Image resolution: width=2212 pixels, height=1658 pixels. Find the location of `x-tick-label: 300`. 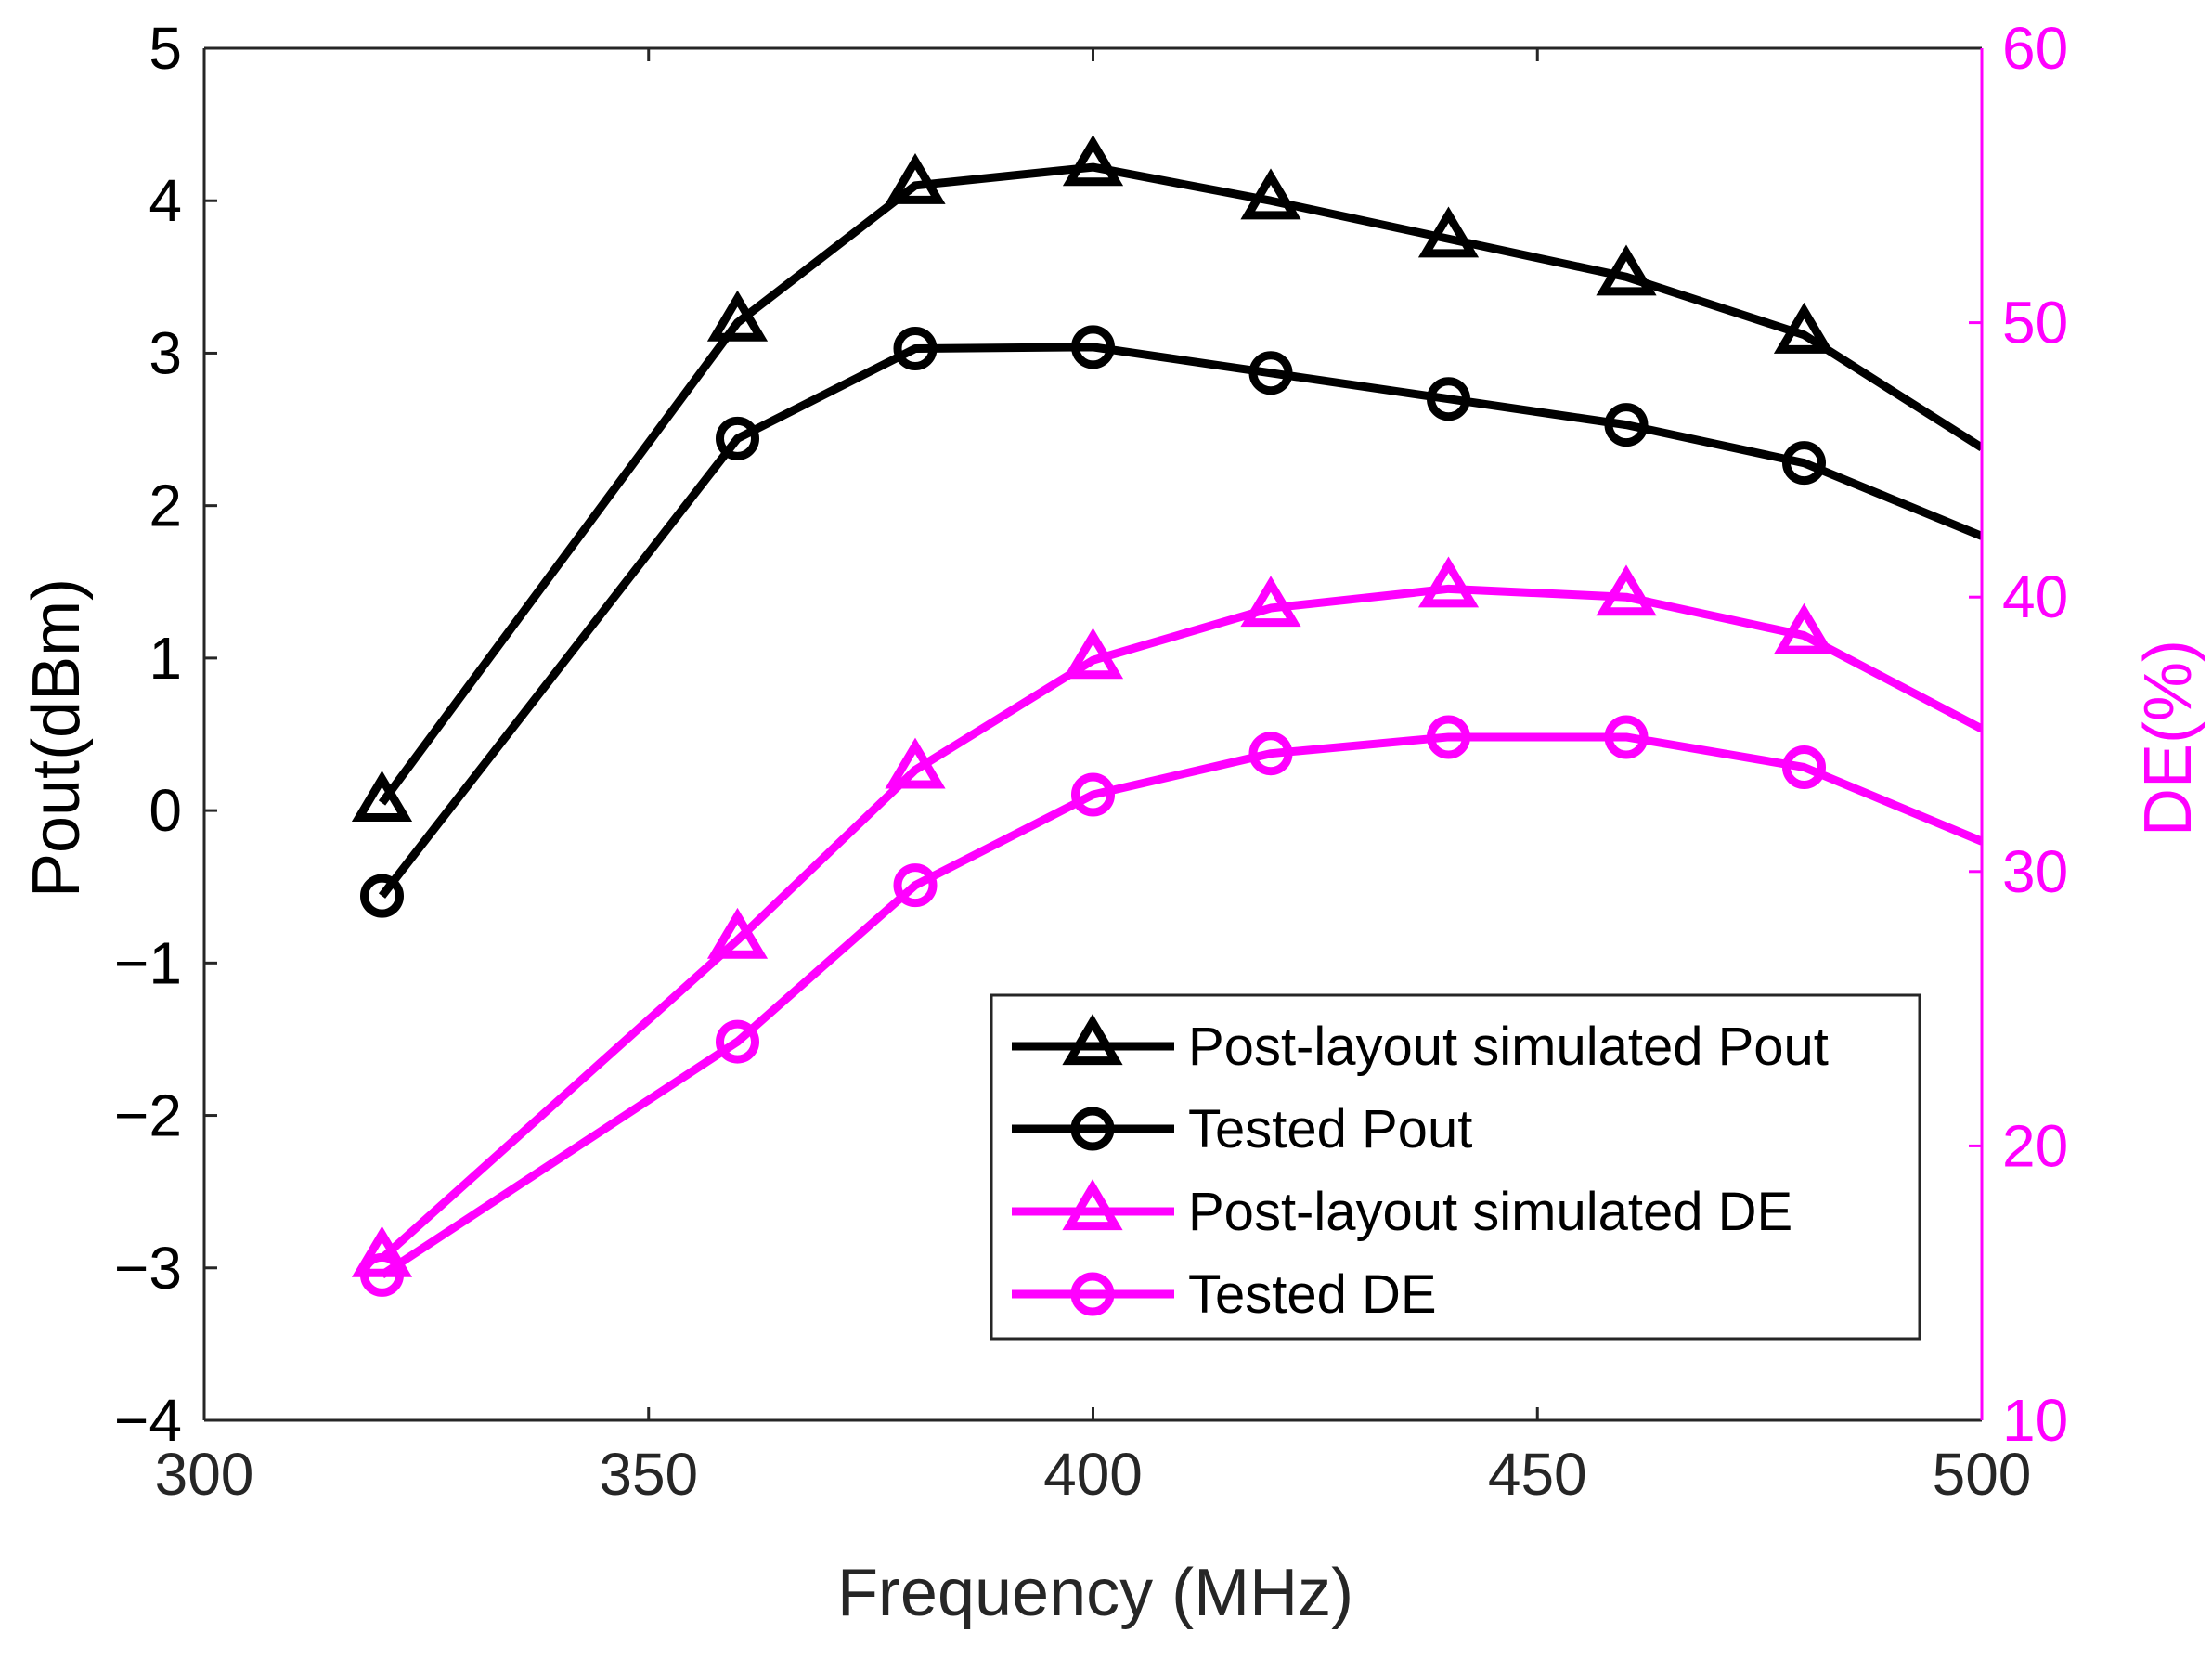

x-tick-label: 300 is located at coordinates (204, 1474).